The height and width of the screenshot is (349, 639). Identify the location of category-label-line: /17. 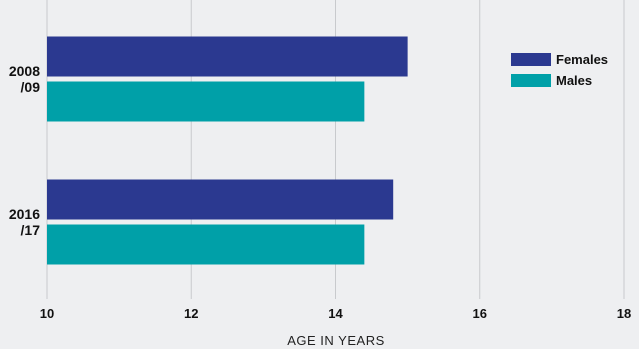
(31, 230).